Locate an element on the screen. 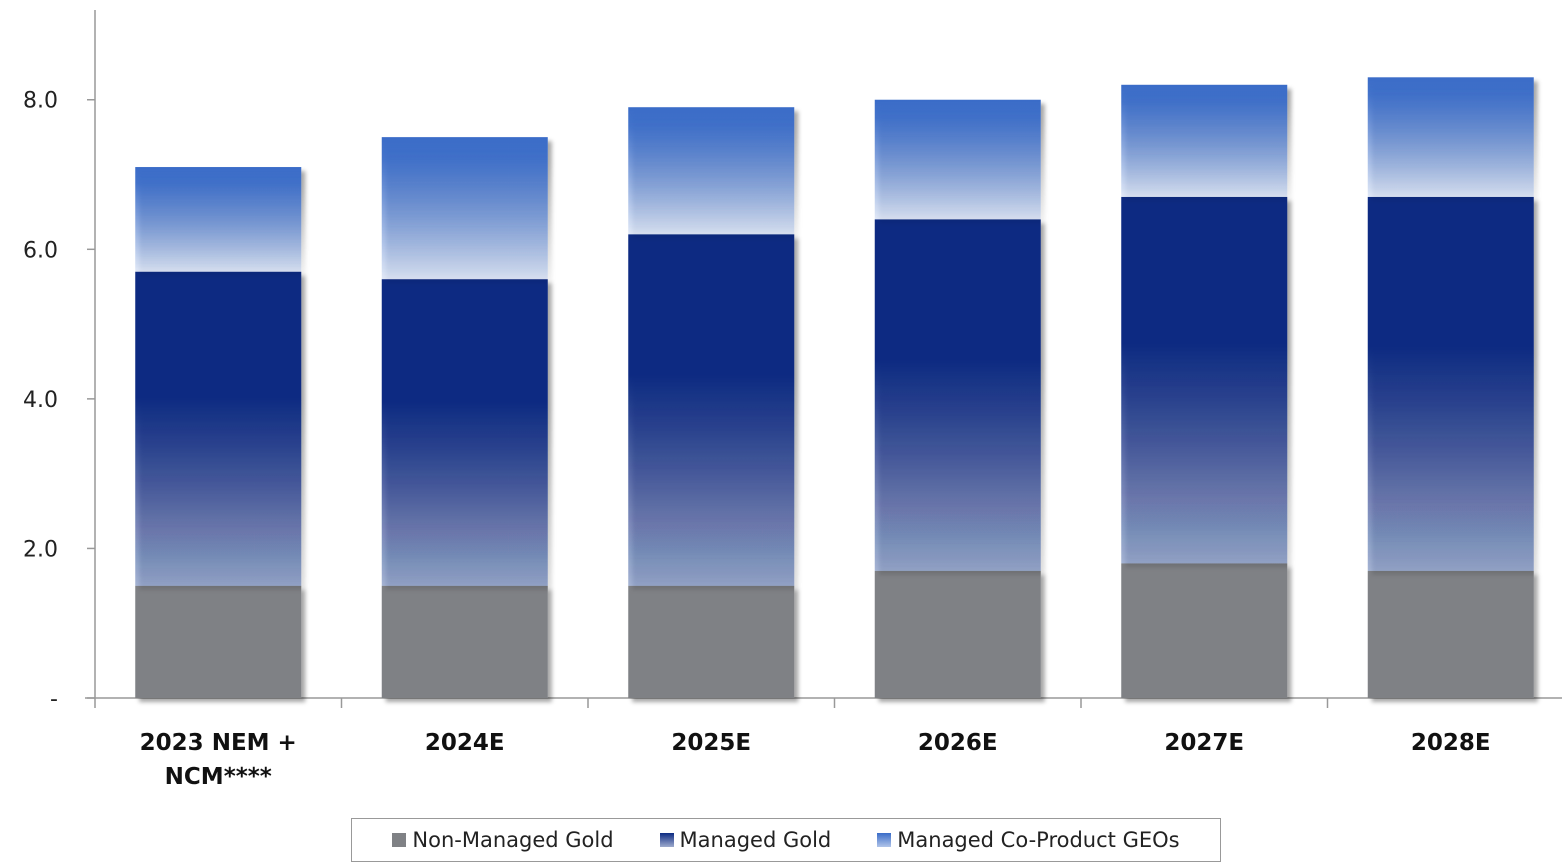  x-tick-label: 2024E is located at coordinates (464, 743).